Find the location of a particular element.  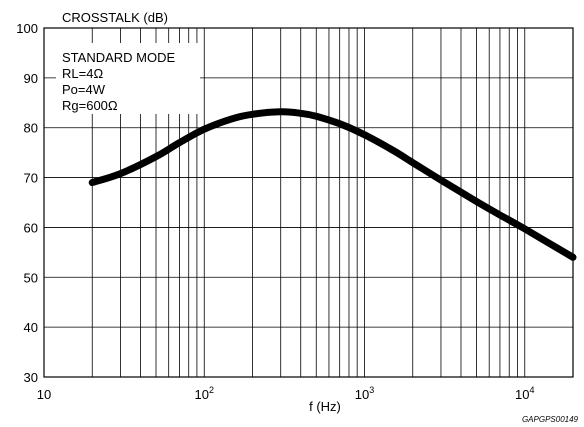

annotation-background is located at coordinates (128, 78).